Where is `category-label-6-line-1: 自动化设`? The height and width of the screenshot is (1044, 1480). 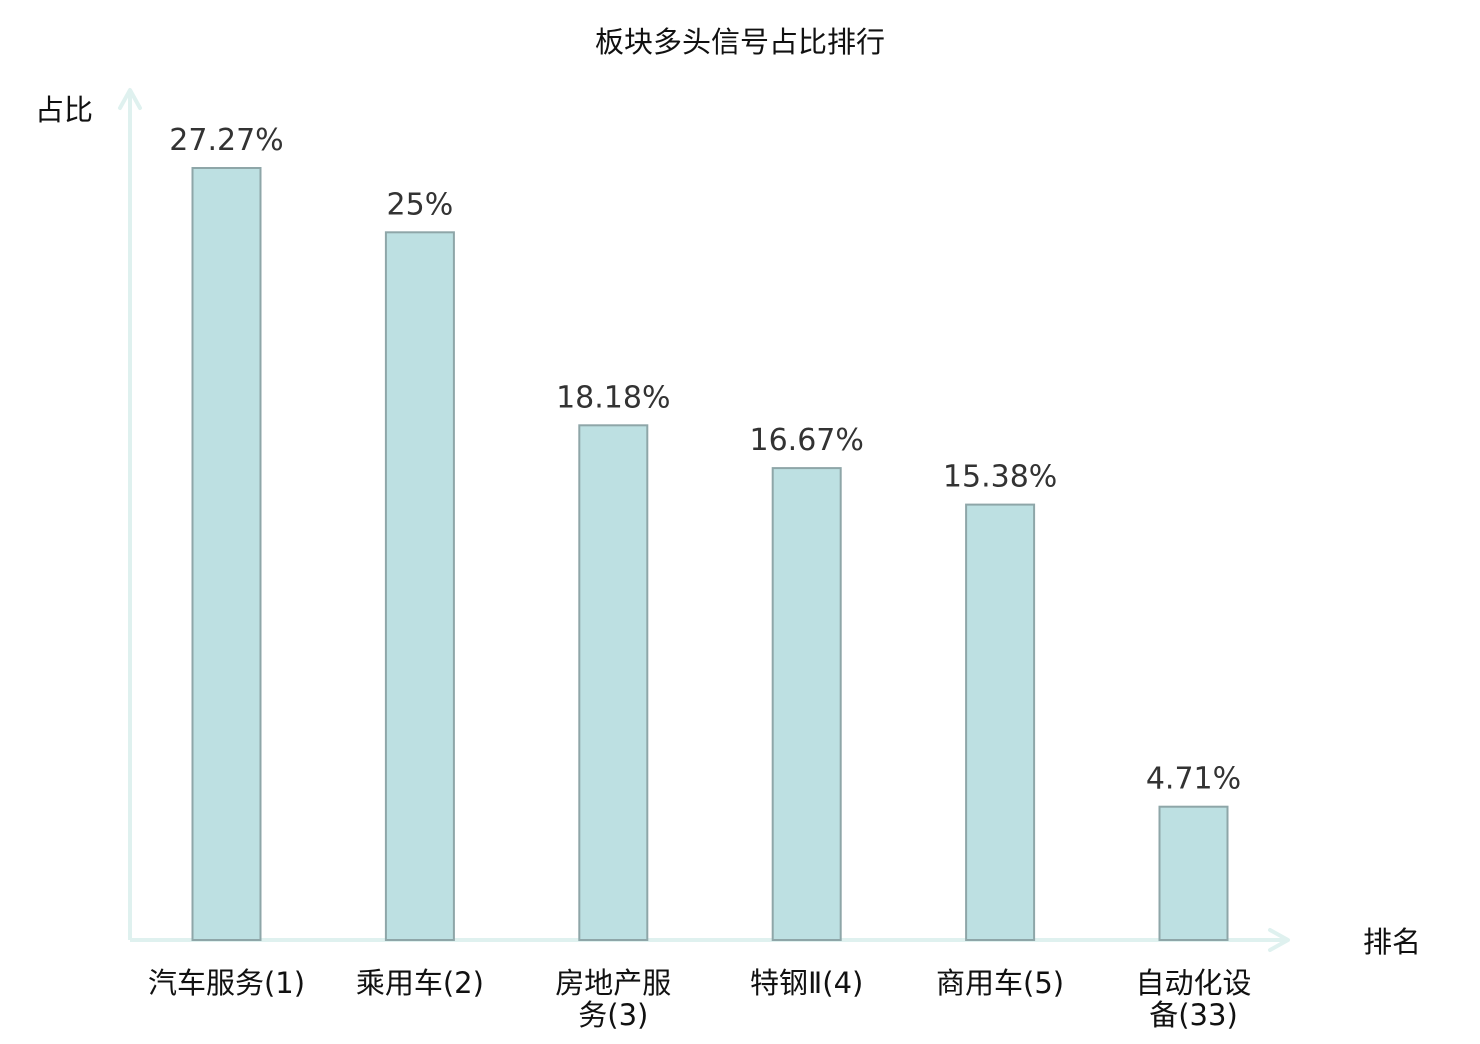 category-label-6-line-1: 自动化设 is located at coordinates (1193, 983).